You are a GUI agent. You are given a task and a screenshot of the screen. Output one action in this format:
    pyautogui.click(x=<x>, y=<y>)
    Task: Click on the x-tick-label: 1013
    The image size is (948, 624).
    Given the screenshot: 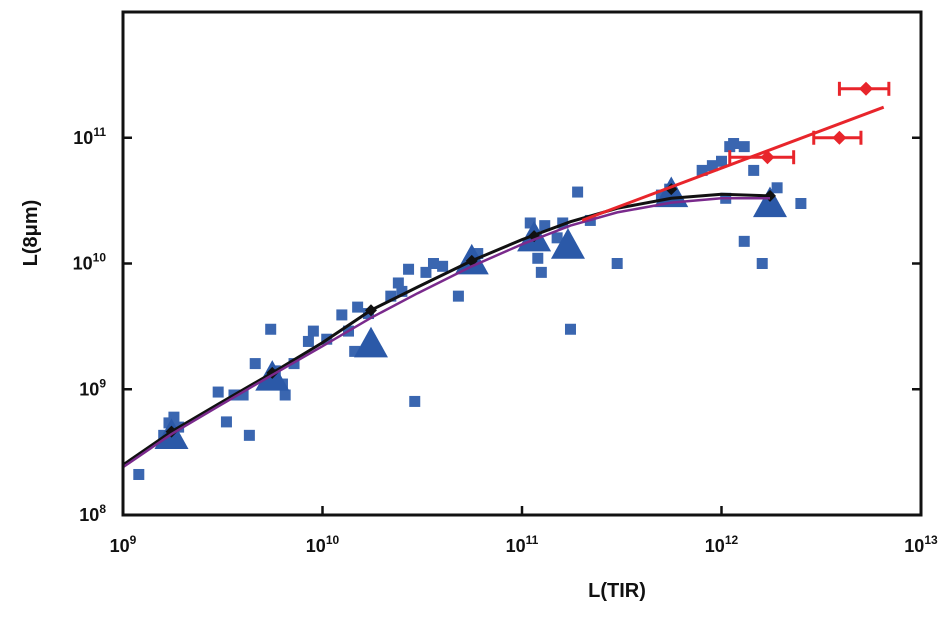 What is the action you would take?
    pyautogui.click(x=921, y=544)
    